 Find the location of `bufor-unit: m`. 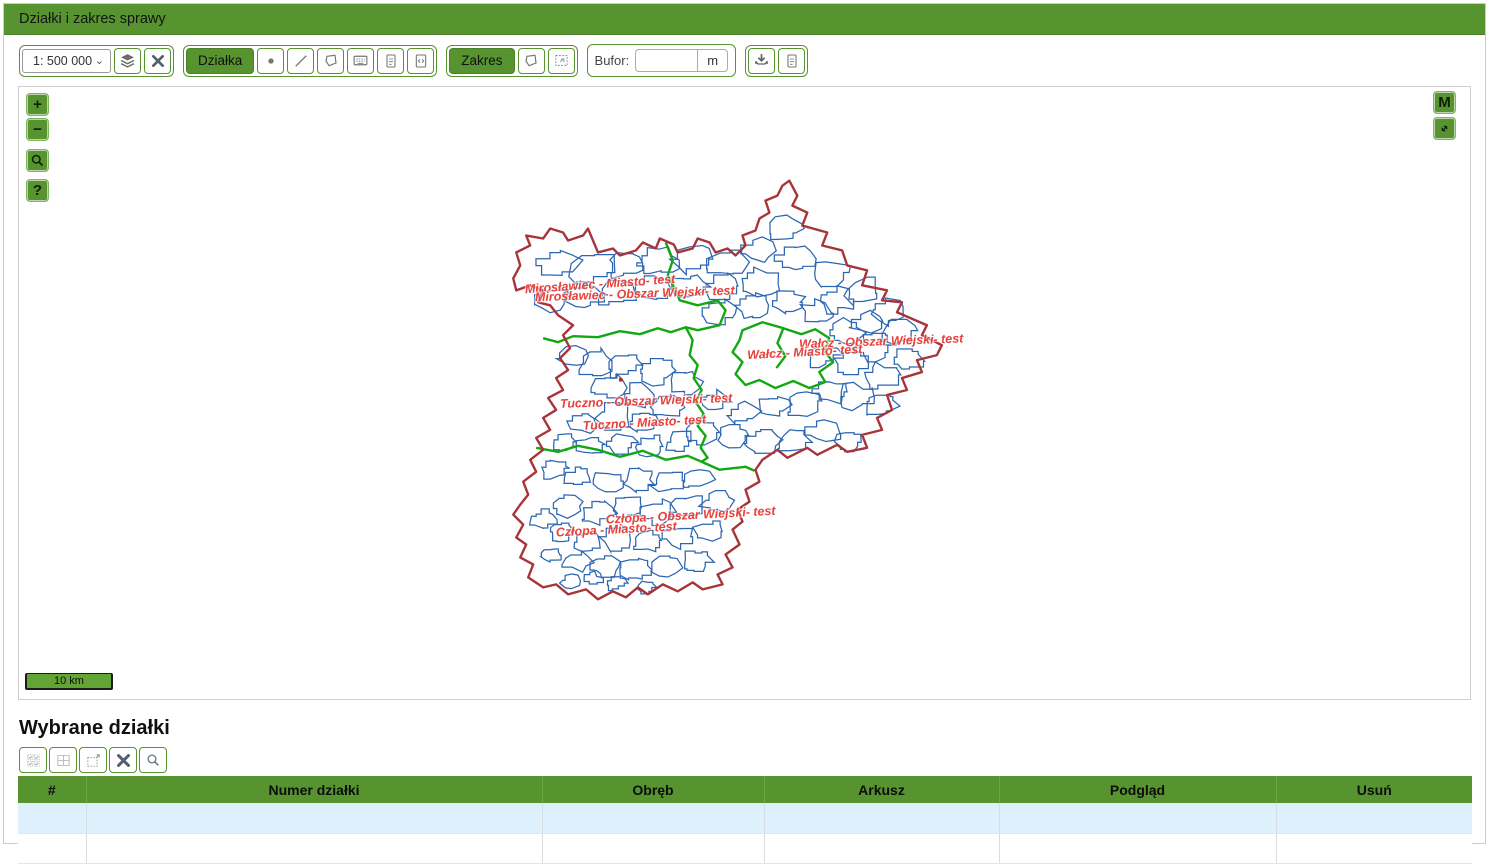

bufor-unit: m is located at coordinates (713, 60).